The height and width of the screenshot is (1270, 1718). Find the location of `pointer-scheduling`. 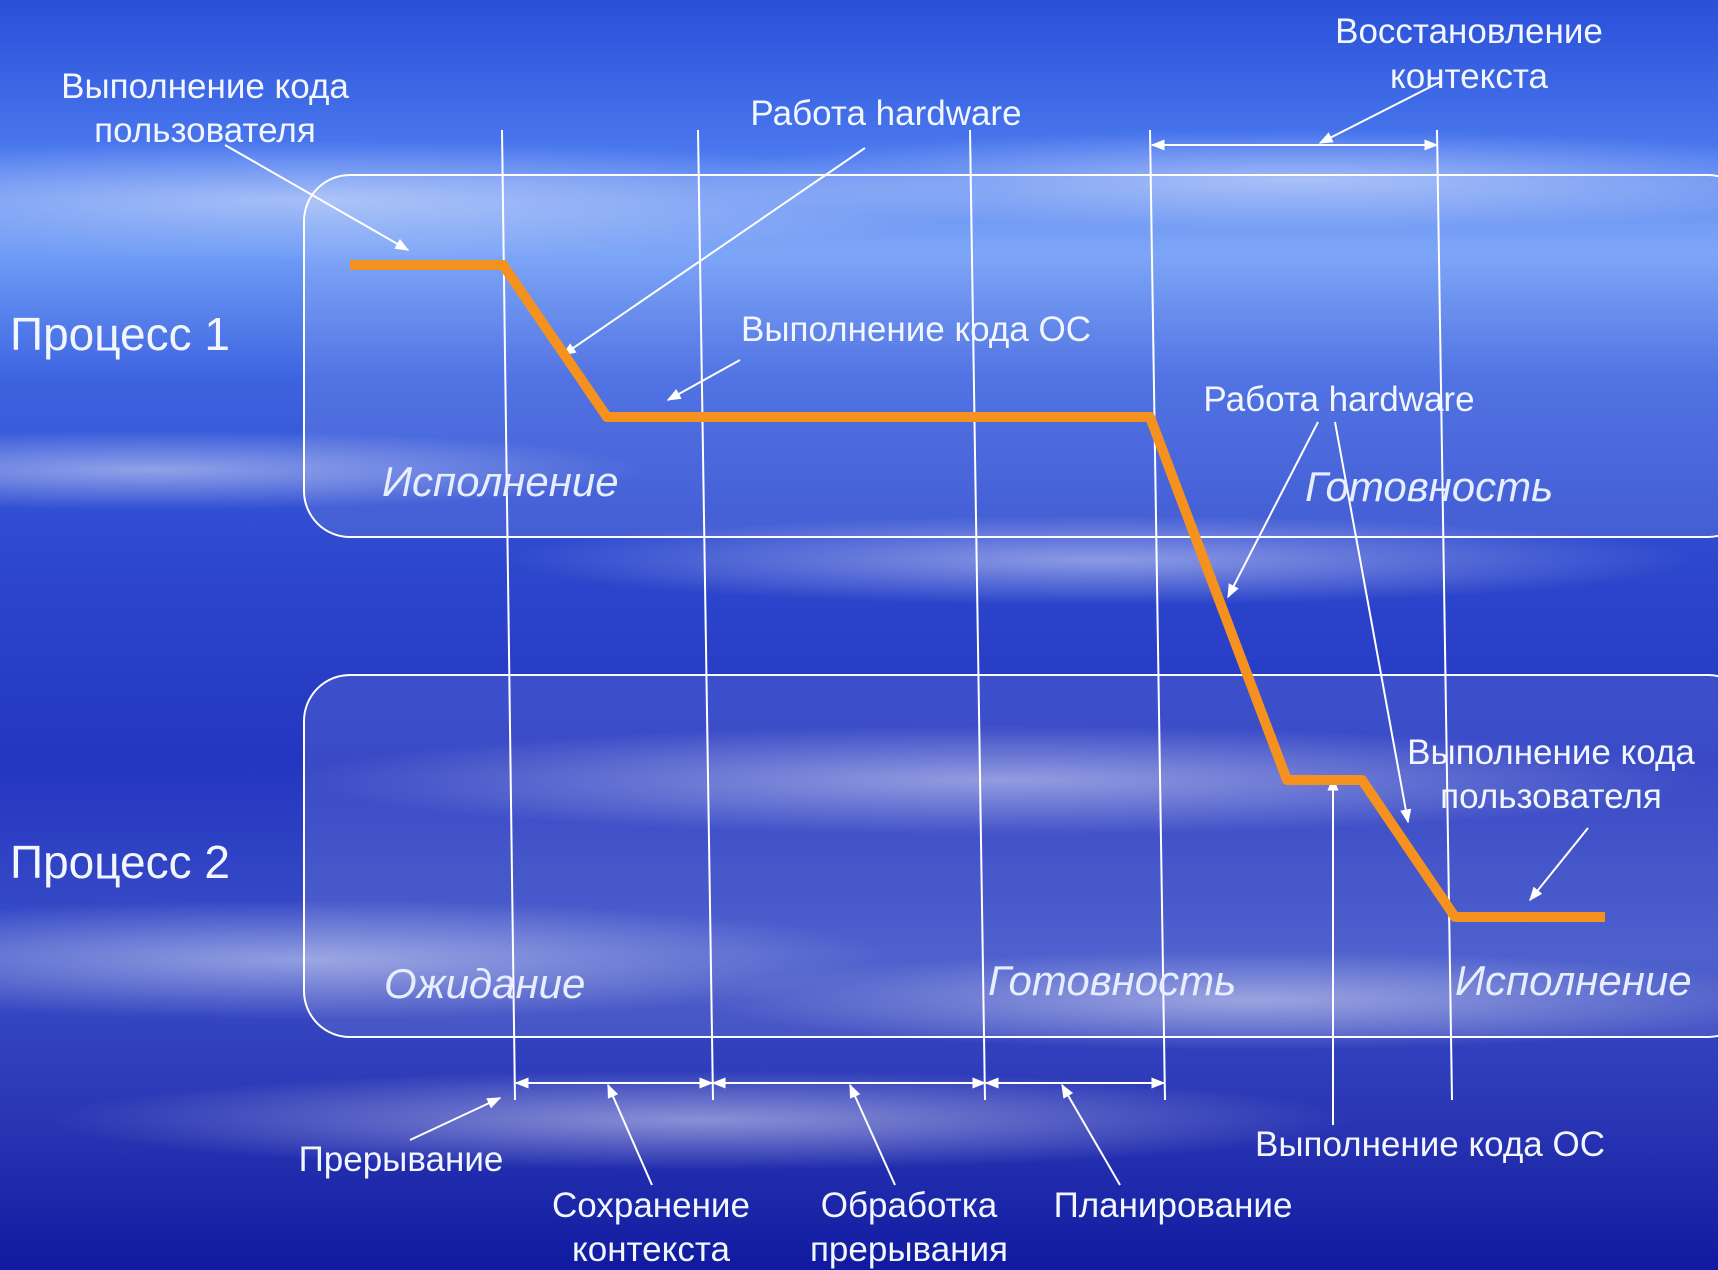

pointer-scheduling is located at coordinates (1091, 1134).